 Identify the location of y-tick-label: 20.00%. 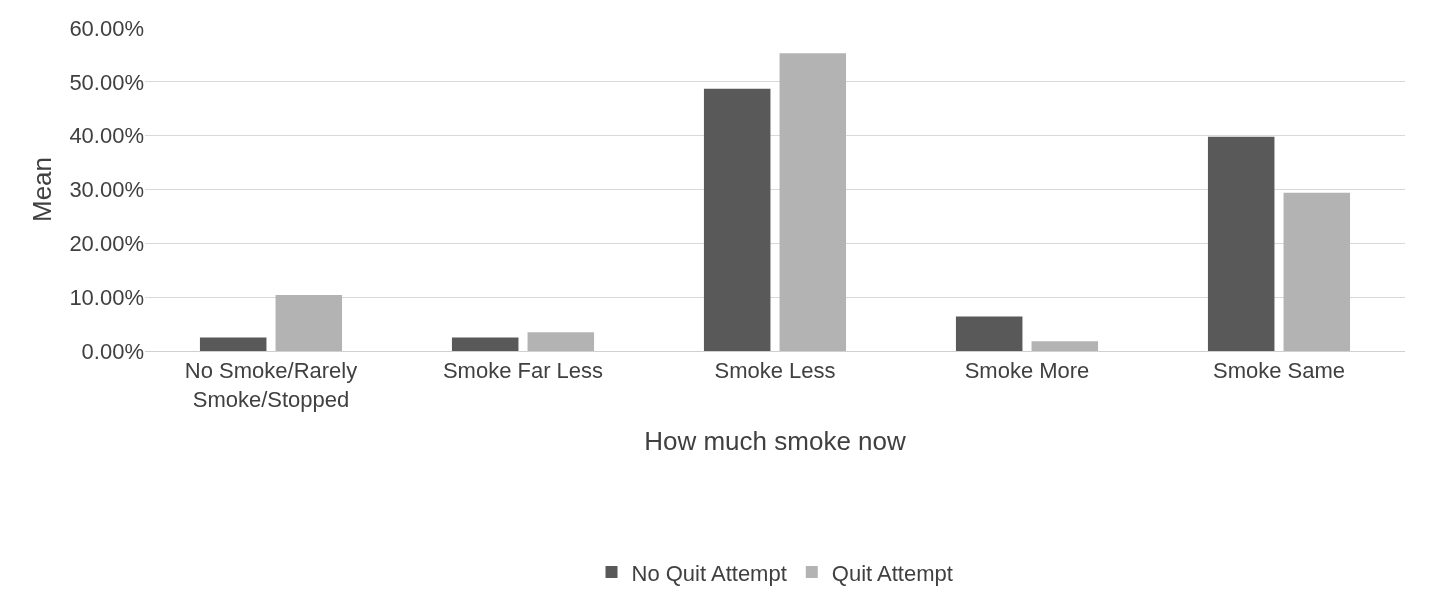
(106, 244).